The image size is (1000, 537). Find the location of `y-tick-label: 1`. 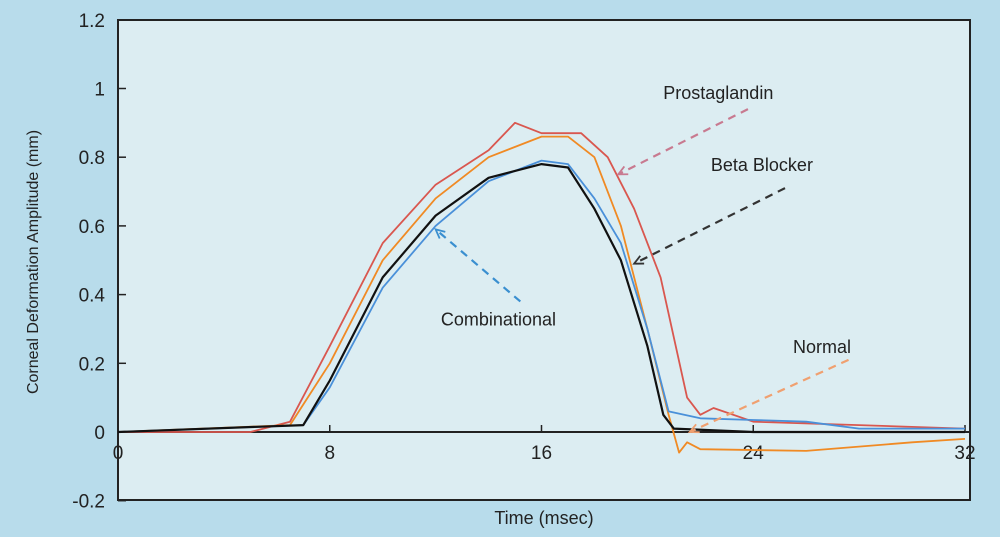

y-tick-label: 1 is located at coordinates (99, 90).